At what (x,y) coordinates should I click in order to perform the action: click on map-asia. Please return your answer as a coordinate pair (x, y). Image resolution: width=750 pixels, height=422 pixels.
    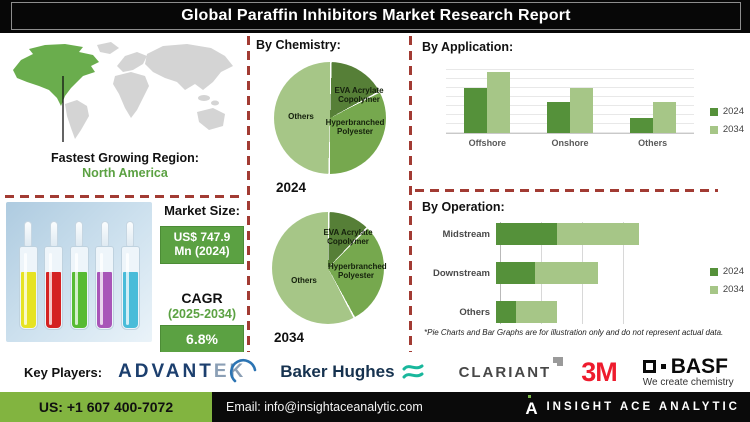
    Looking at the image, I should click on (189, 67).